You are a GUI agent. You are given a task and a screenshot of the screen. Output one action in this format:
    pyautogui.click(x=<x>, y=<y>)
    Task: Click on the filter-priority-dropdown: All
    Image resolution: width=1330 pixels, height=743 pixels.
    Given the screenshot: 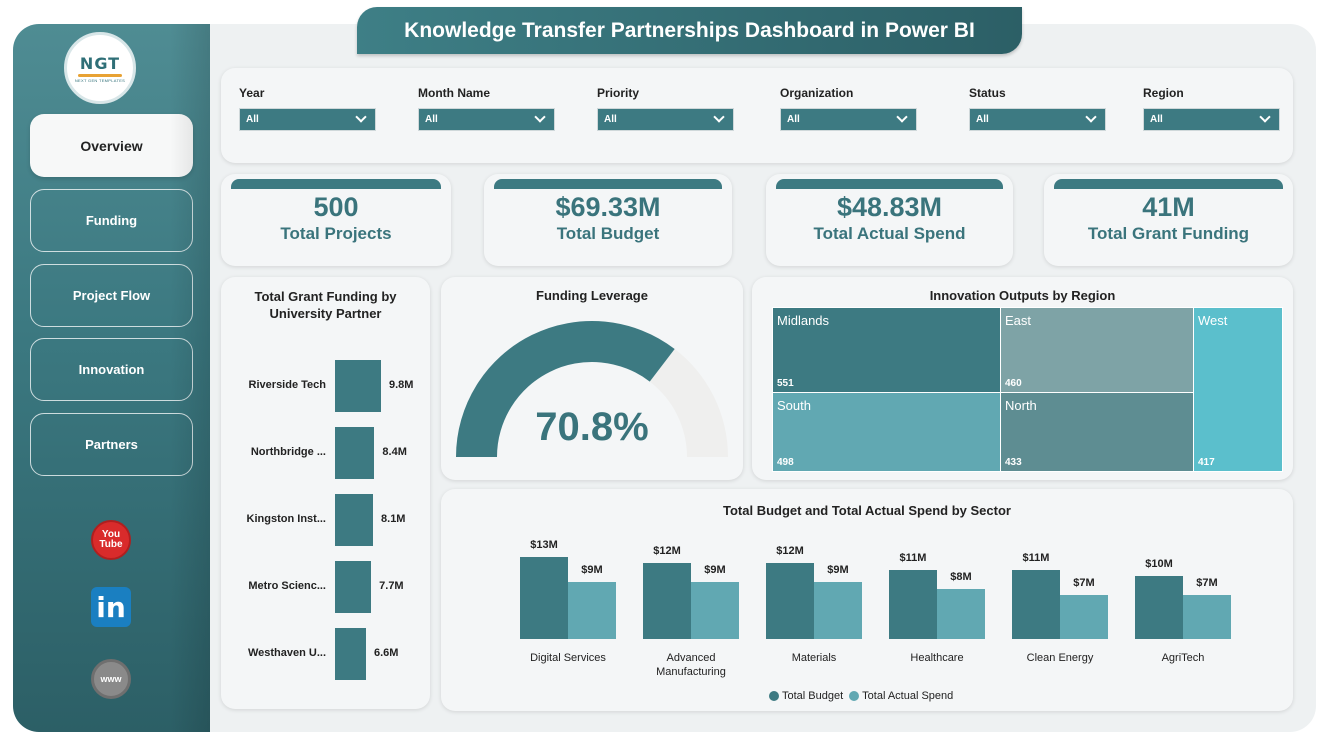 What is the action you would take?
    pyautogui.click(x=665, y=119)
    